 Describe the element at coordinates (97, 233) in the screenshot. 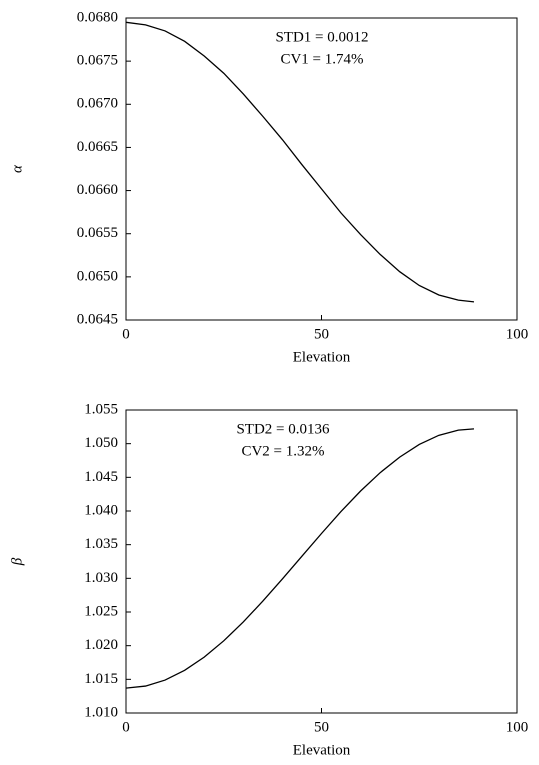

I see `y-tick-label: 0.0655` at that location.